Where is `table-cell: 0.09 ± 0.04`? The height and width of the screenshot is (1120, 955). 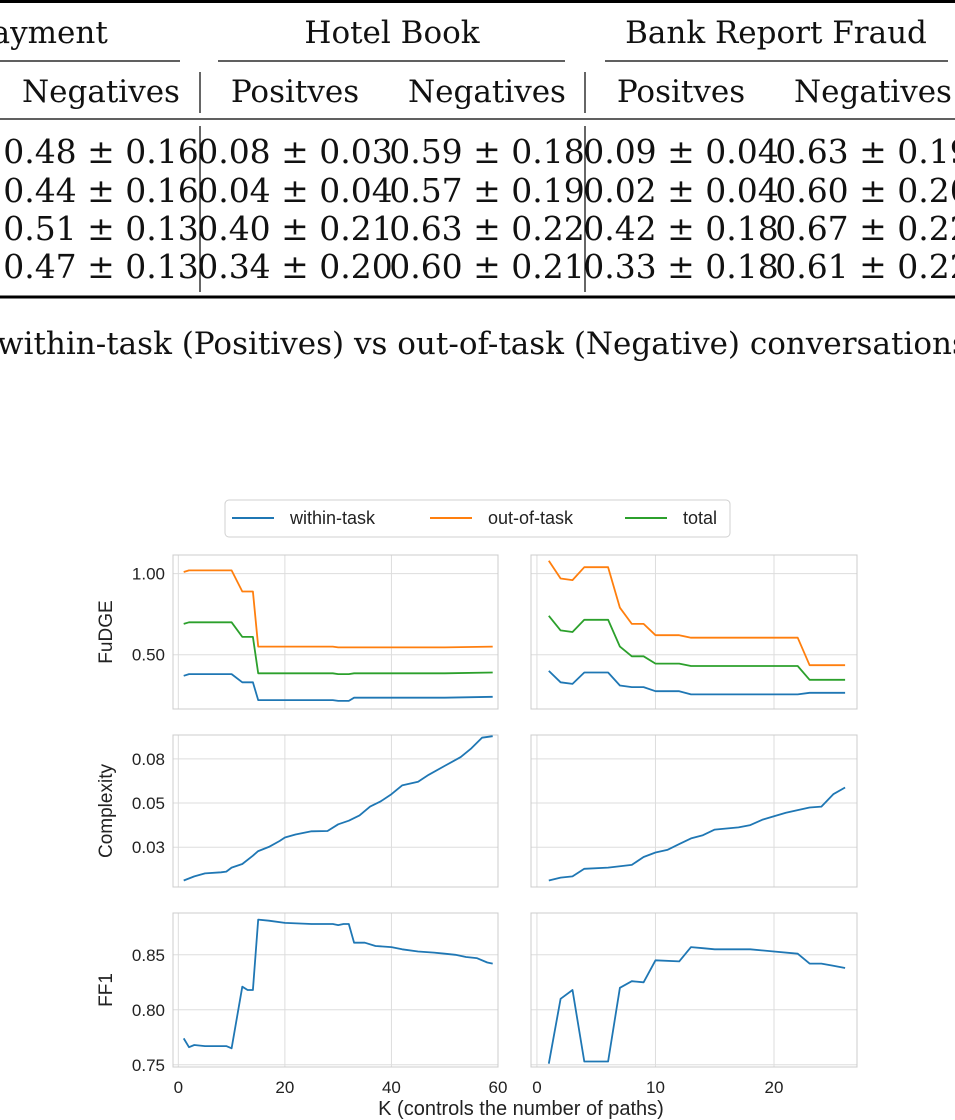 table-cell: 0.09 ± 0.04 is located at coordinates (681, 151).